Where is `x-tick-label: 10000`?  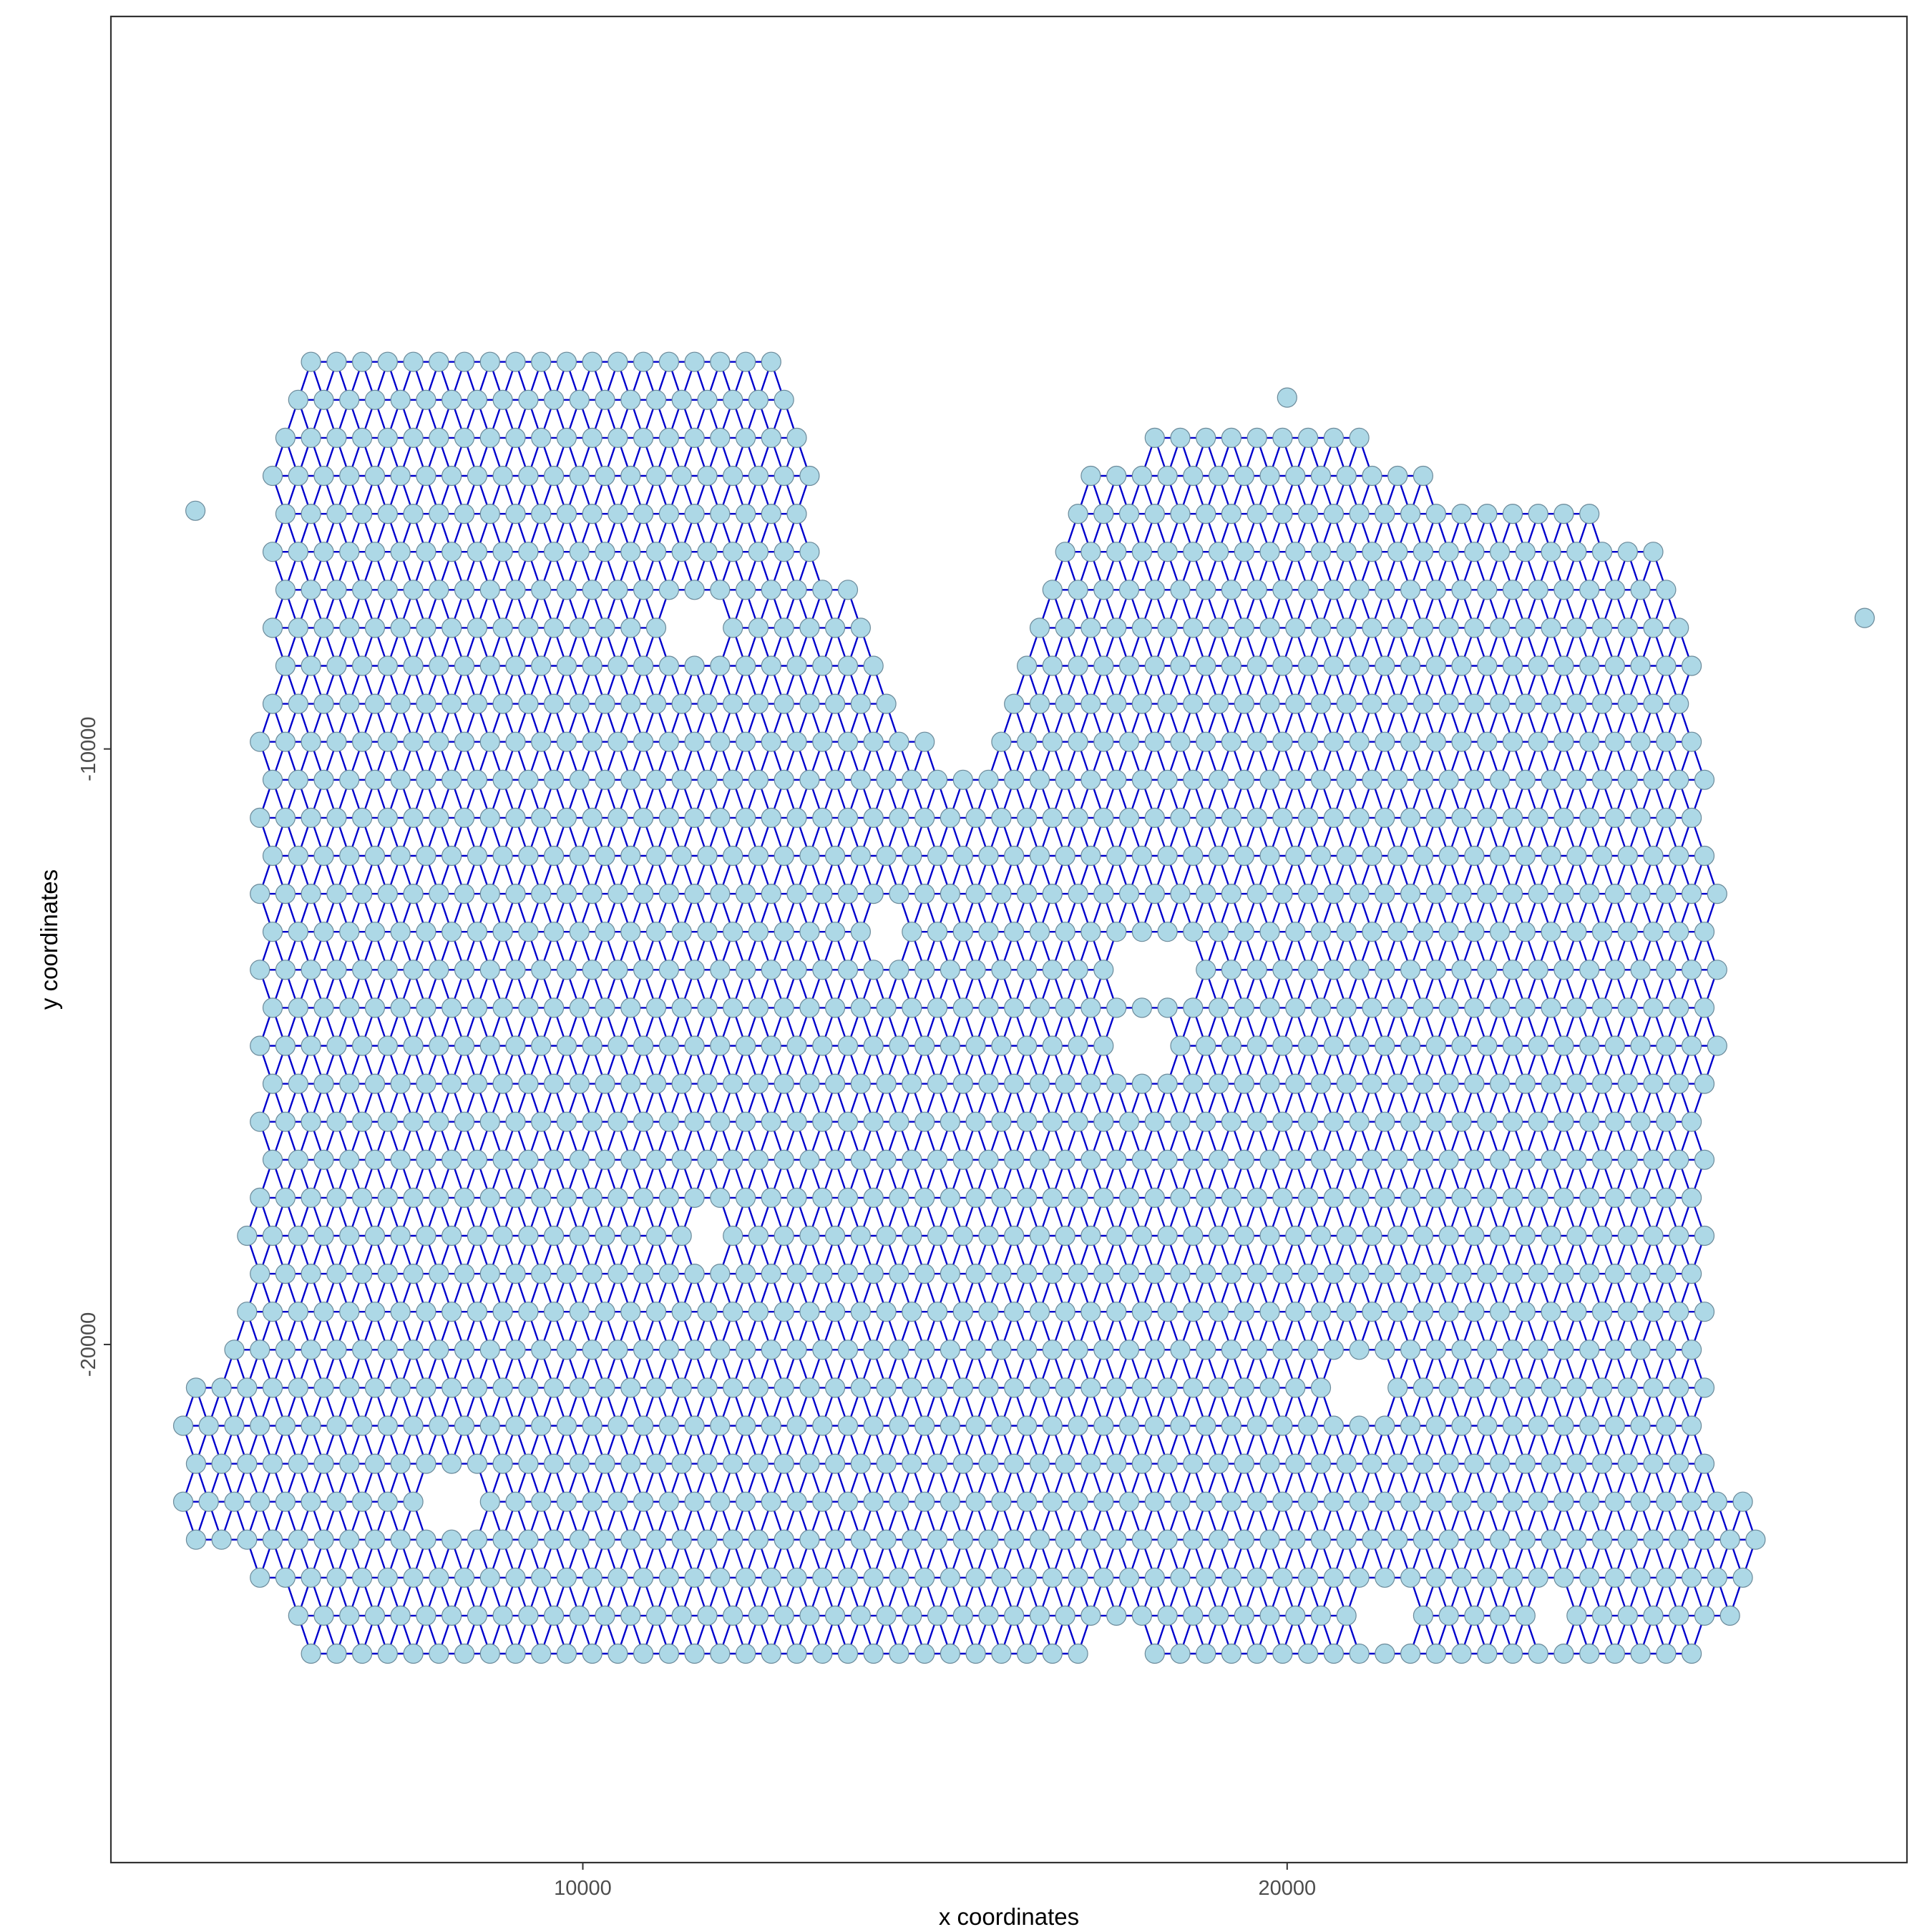 x-tick-label: 10000 is located at coordinates (583, 1888).